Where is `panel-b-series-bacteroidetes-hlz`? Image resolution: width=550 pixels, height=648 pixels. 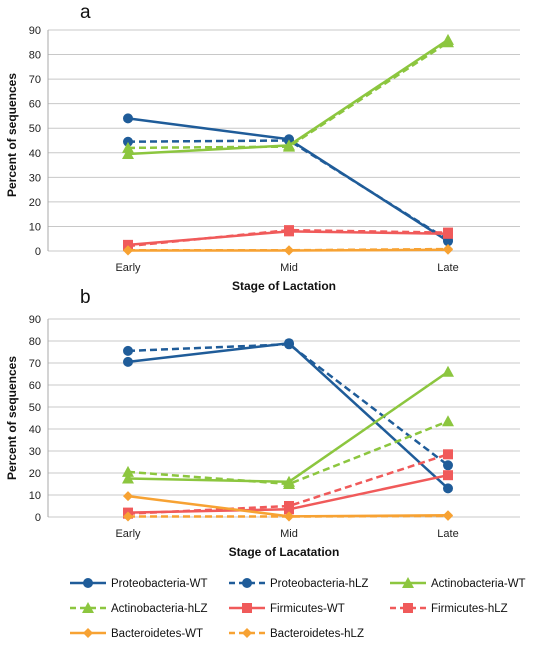 panel-b-series-bacteroidetes-hlz is located at coordinates (288, 516).